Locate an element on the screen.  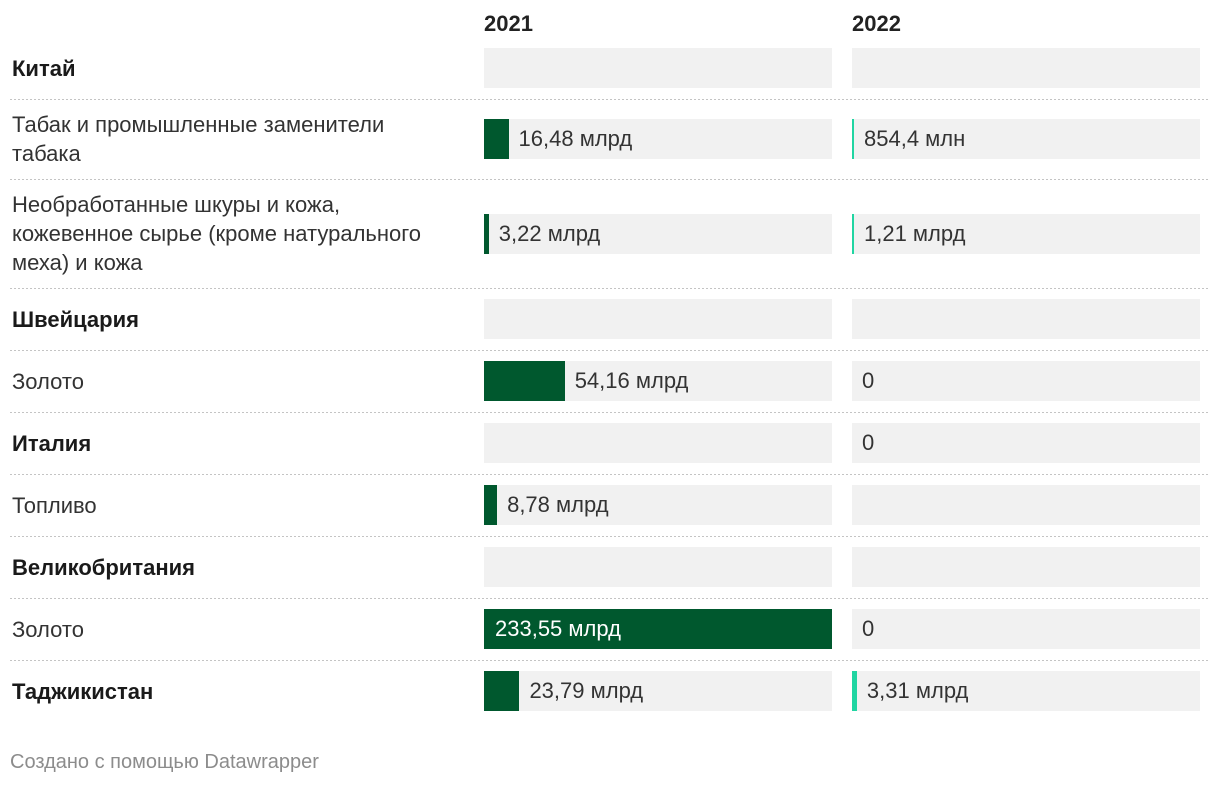
bar-cell-2021: 16,48 млрд is located at coordinates (658, 139).